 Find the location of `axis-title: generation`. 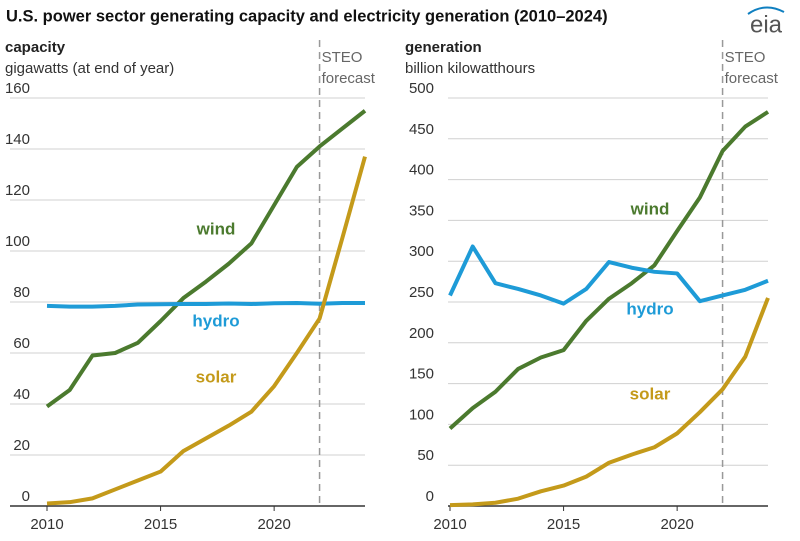

axis-title: generation is located at coordinates (443, 47).